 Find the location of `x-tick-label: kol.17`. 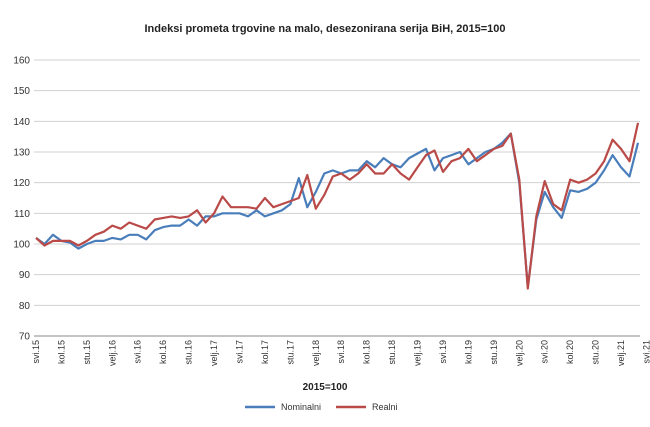

x-tick-label: kol.17 is located at coordinates (265, 352).